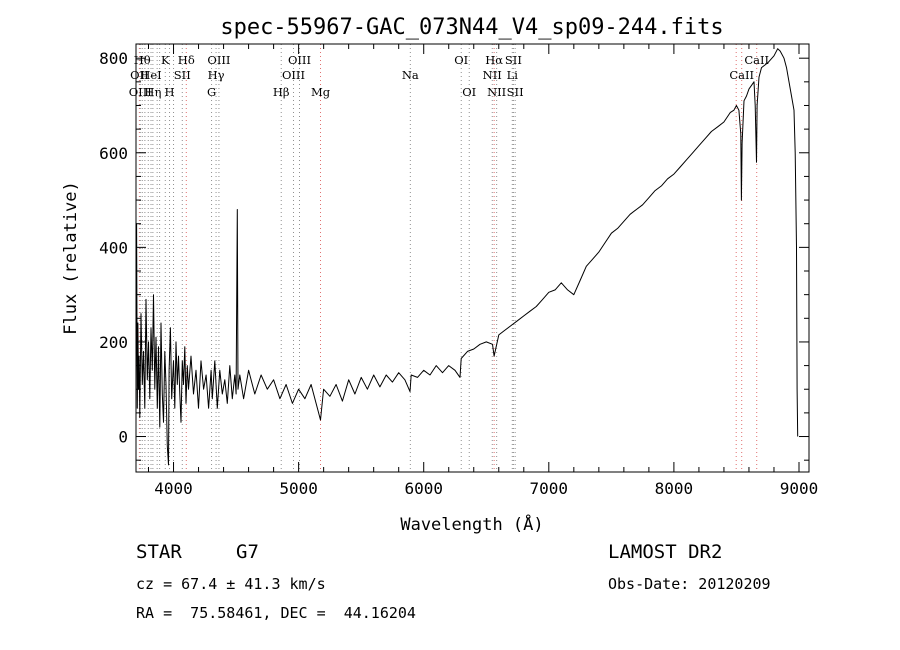 The image size is (900, 650). I want to click on spectral-line-label: Hγ, so click(216, 75).